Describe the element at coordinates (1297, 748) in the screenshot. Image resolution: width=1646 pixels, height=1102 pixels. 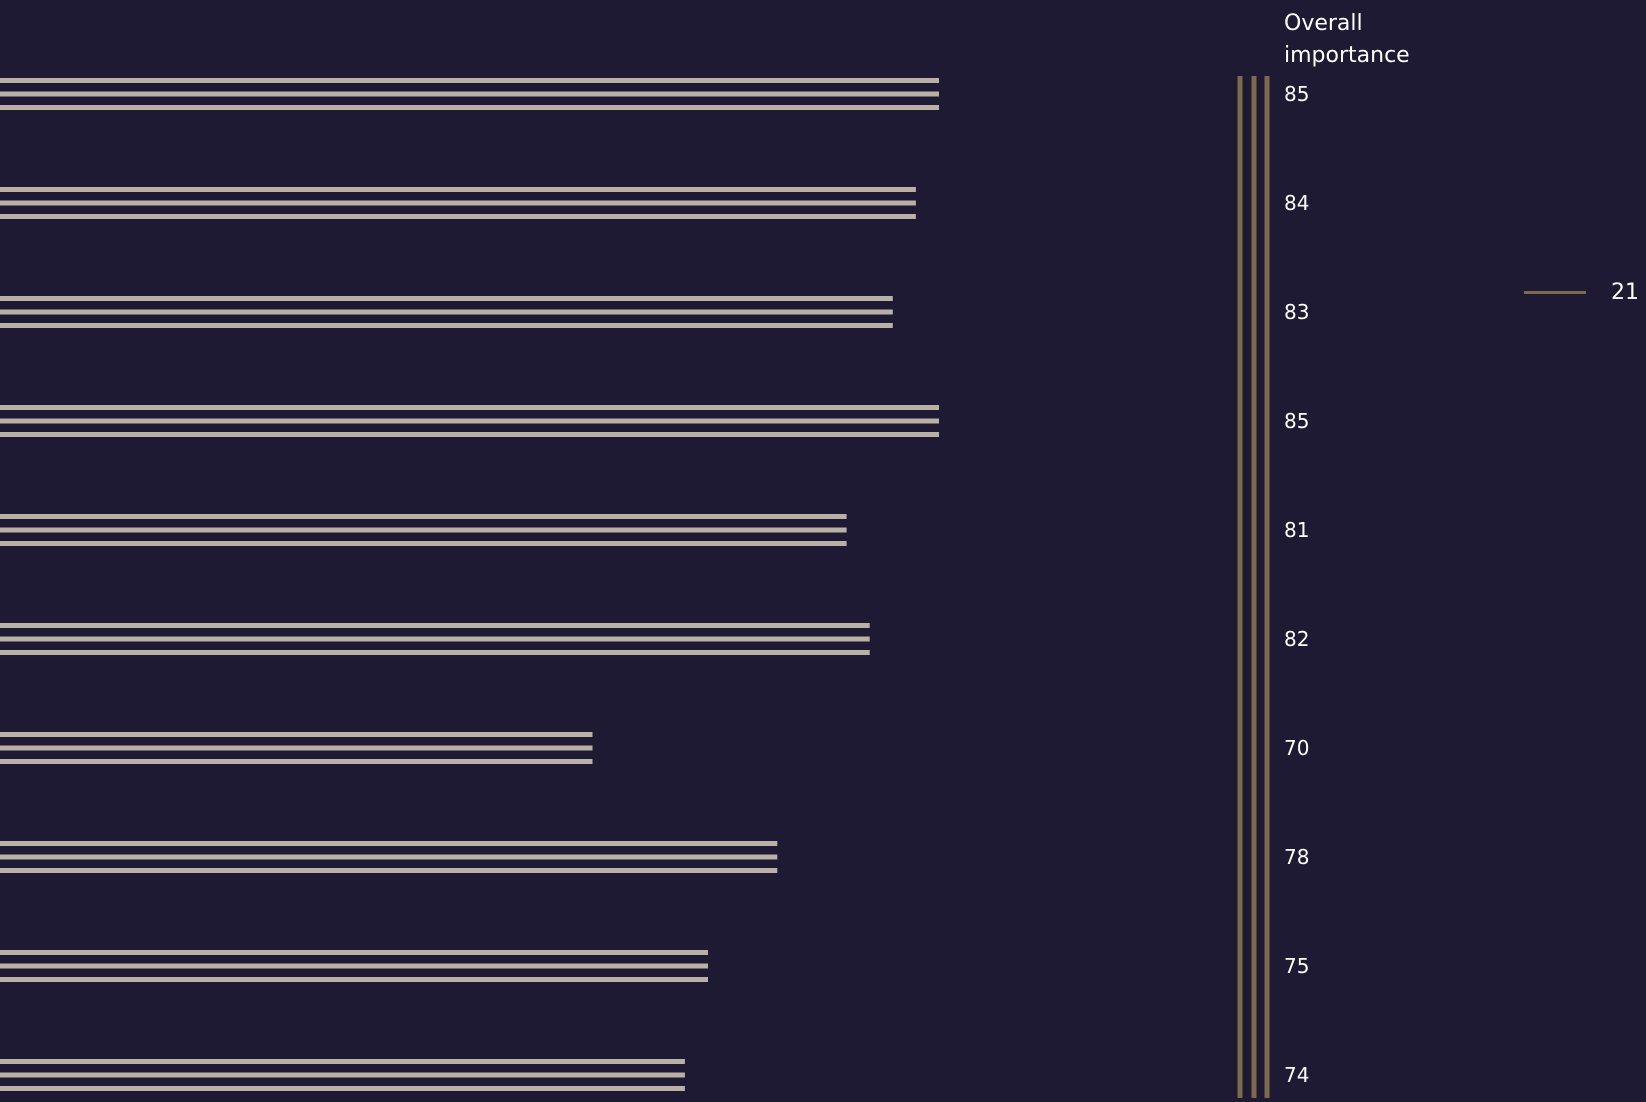
I see `value-label: 70` at that location.